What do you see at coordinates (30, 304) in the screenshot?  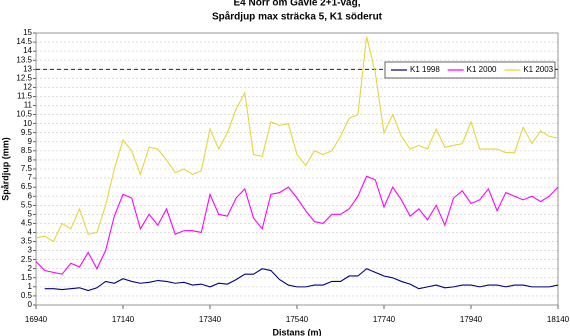 I see `y-tick-label: 0` at bounding box center [30, 304].